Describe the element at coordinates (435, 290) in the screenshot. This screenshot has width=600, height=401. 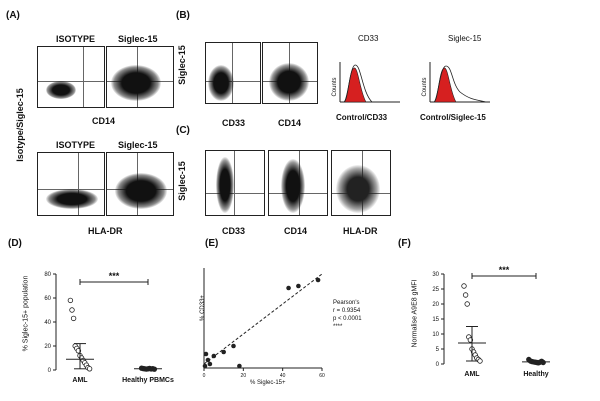
I see `y-tick-label-5: 25` at that location.